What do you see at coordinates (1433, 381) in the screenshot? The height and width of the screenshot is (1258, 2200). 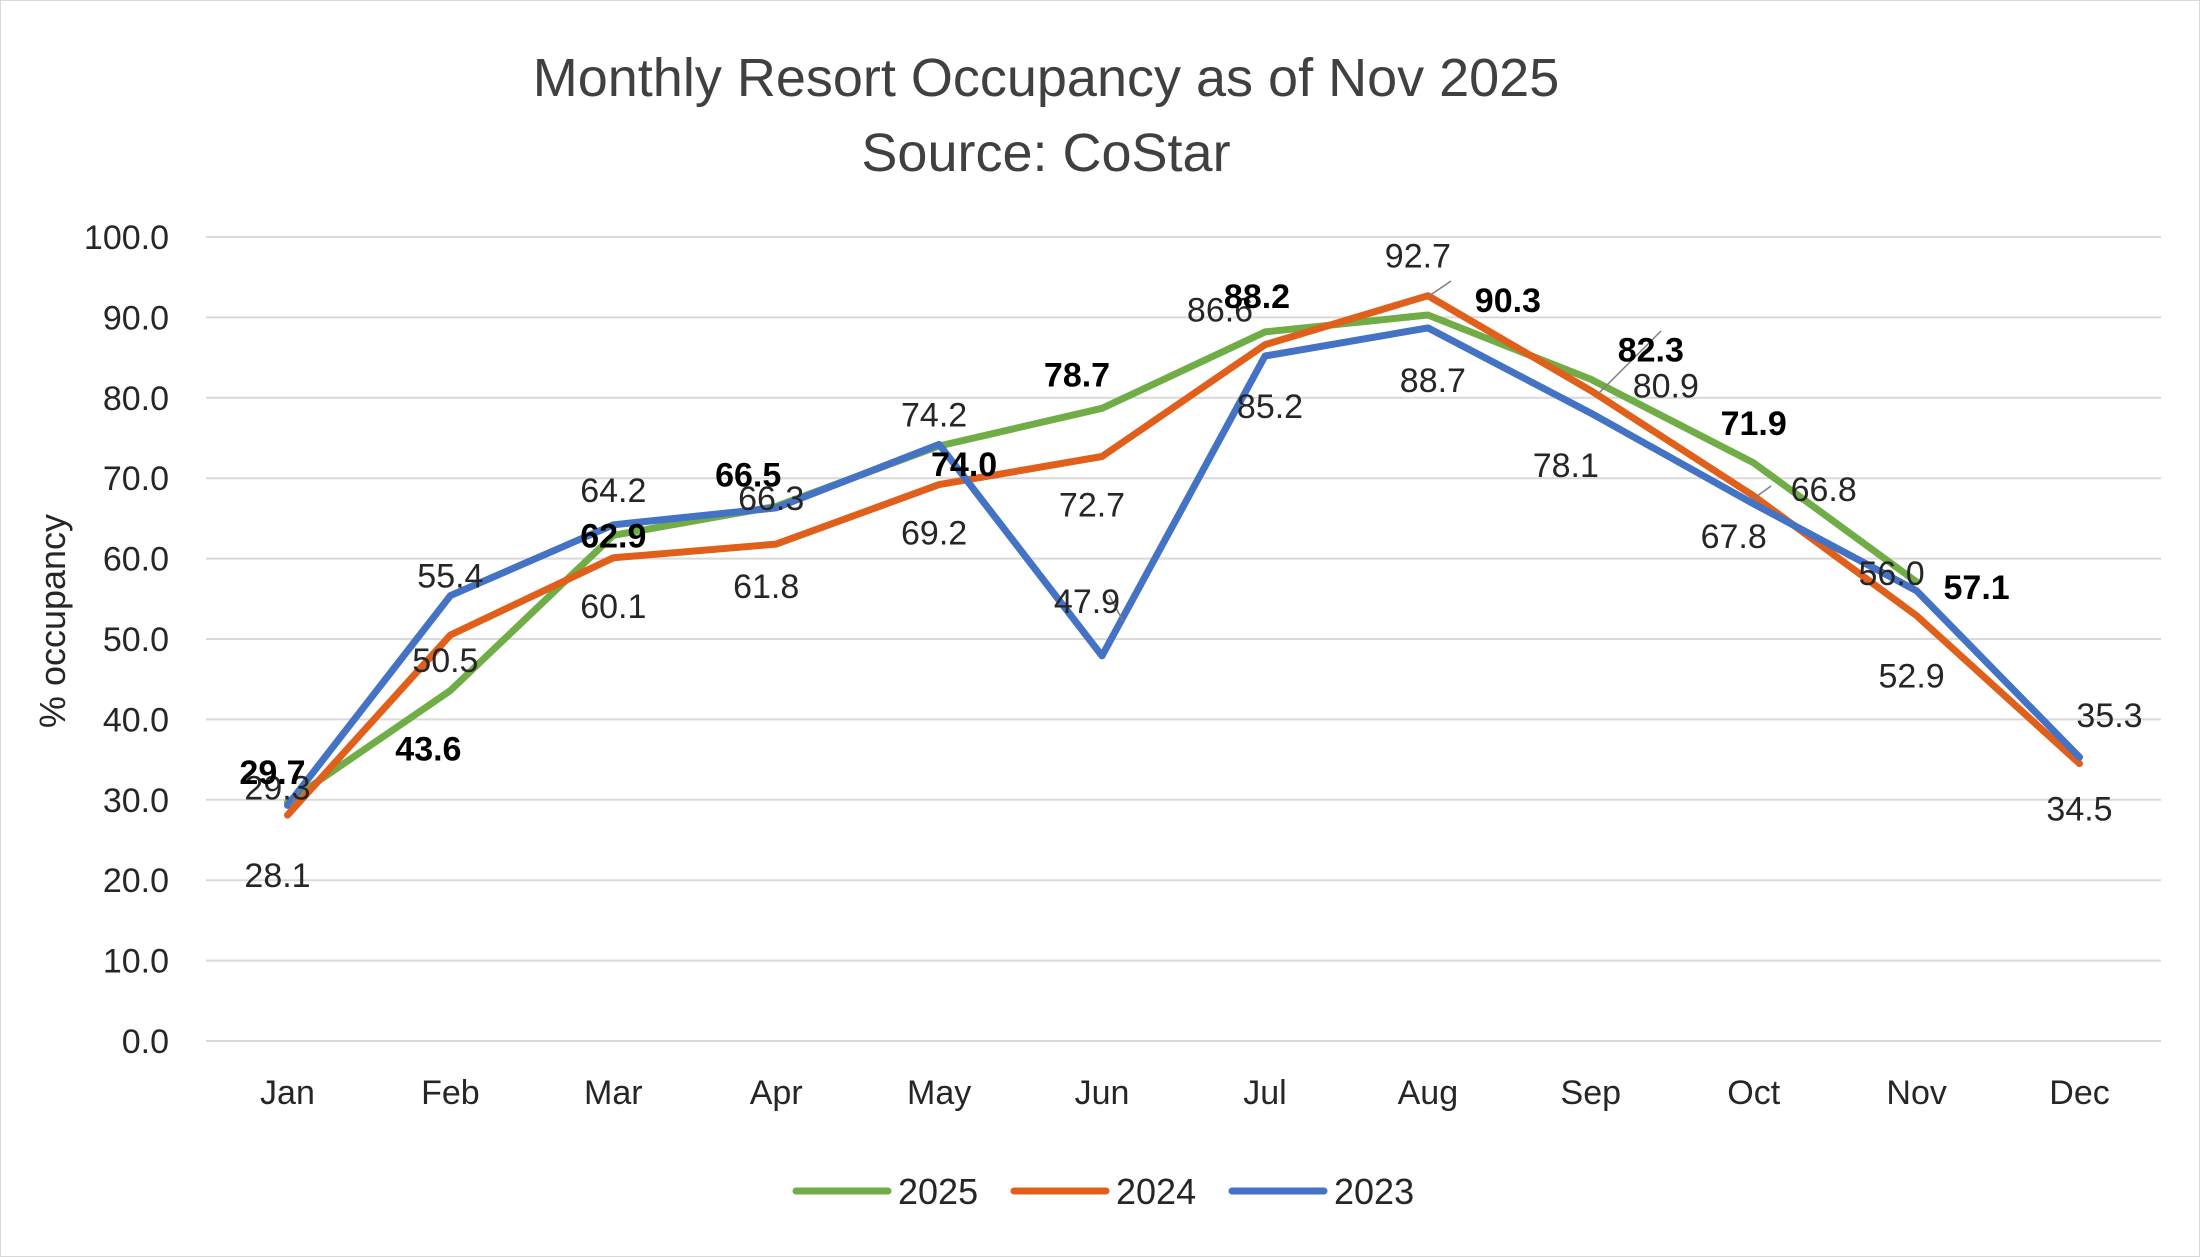 I see `data-label-2023: 88.7` at bounding box center [1433, 381].